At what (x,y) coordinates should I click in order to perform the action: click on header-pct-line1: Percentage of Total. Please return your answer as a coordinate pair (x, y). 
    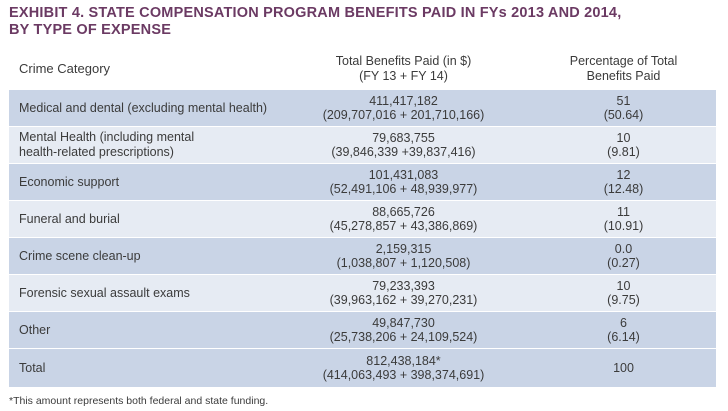
    Looking at the image, I should click on (623, 60).